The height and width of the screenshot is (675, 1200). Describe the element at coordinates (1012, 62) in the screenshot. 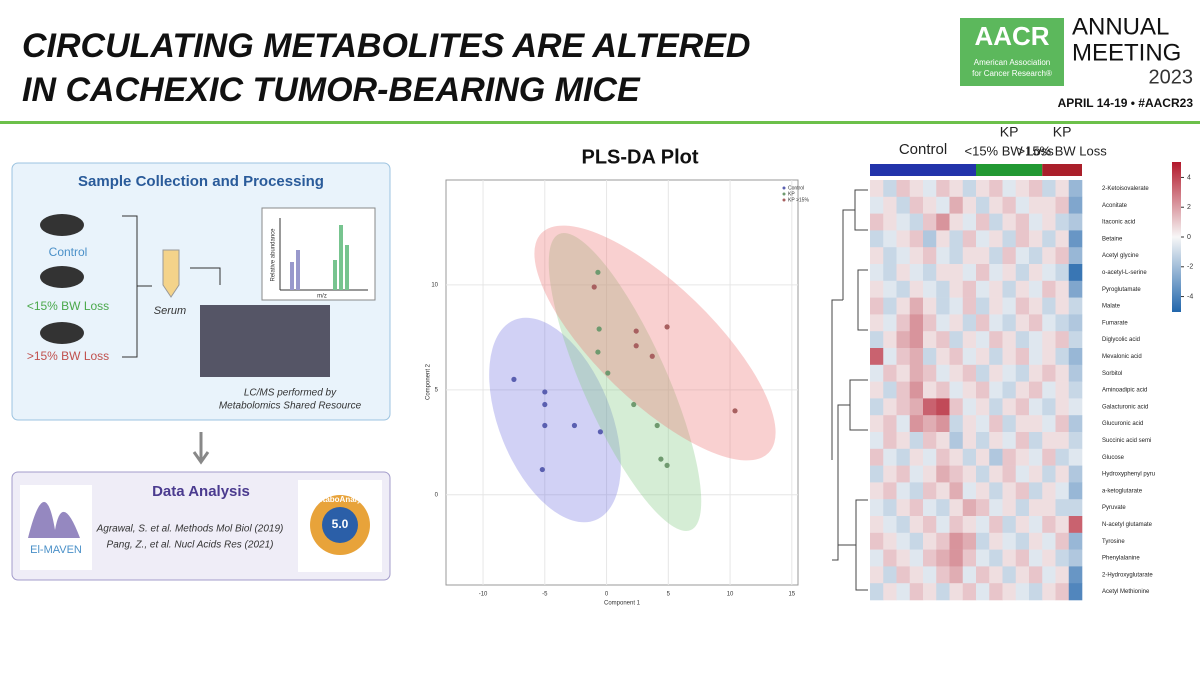

I see `logo-sub: American Association` at that location.